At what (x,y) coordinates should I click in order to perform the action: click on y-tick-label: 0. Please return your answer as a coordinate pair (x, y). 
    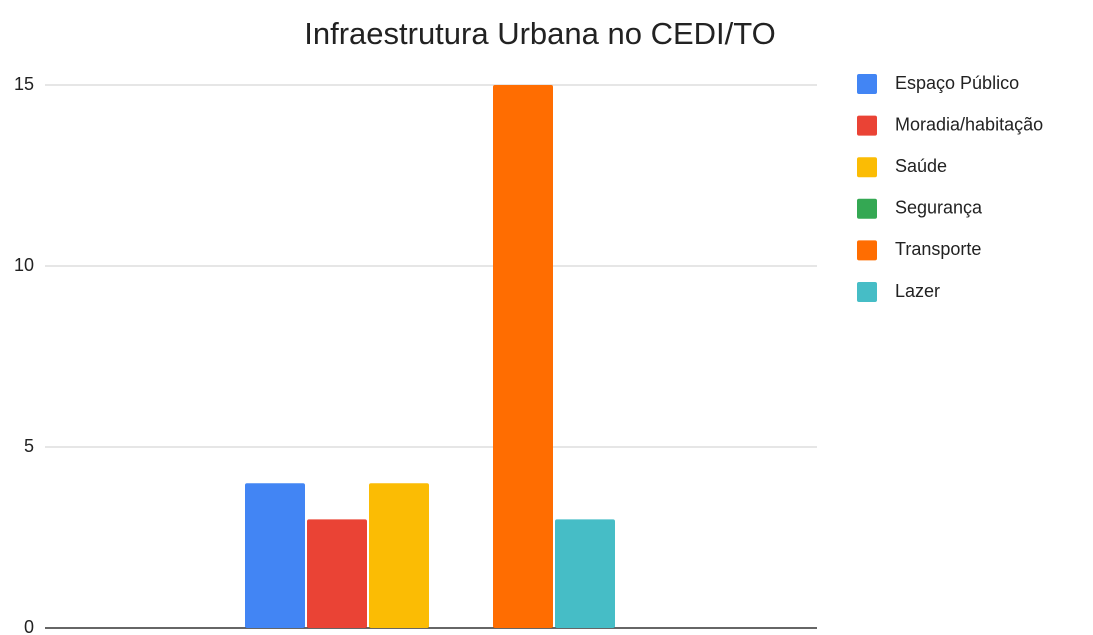
    Looking at the image, I should click on (29, 626).